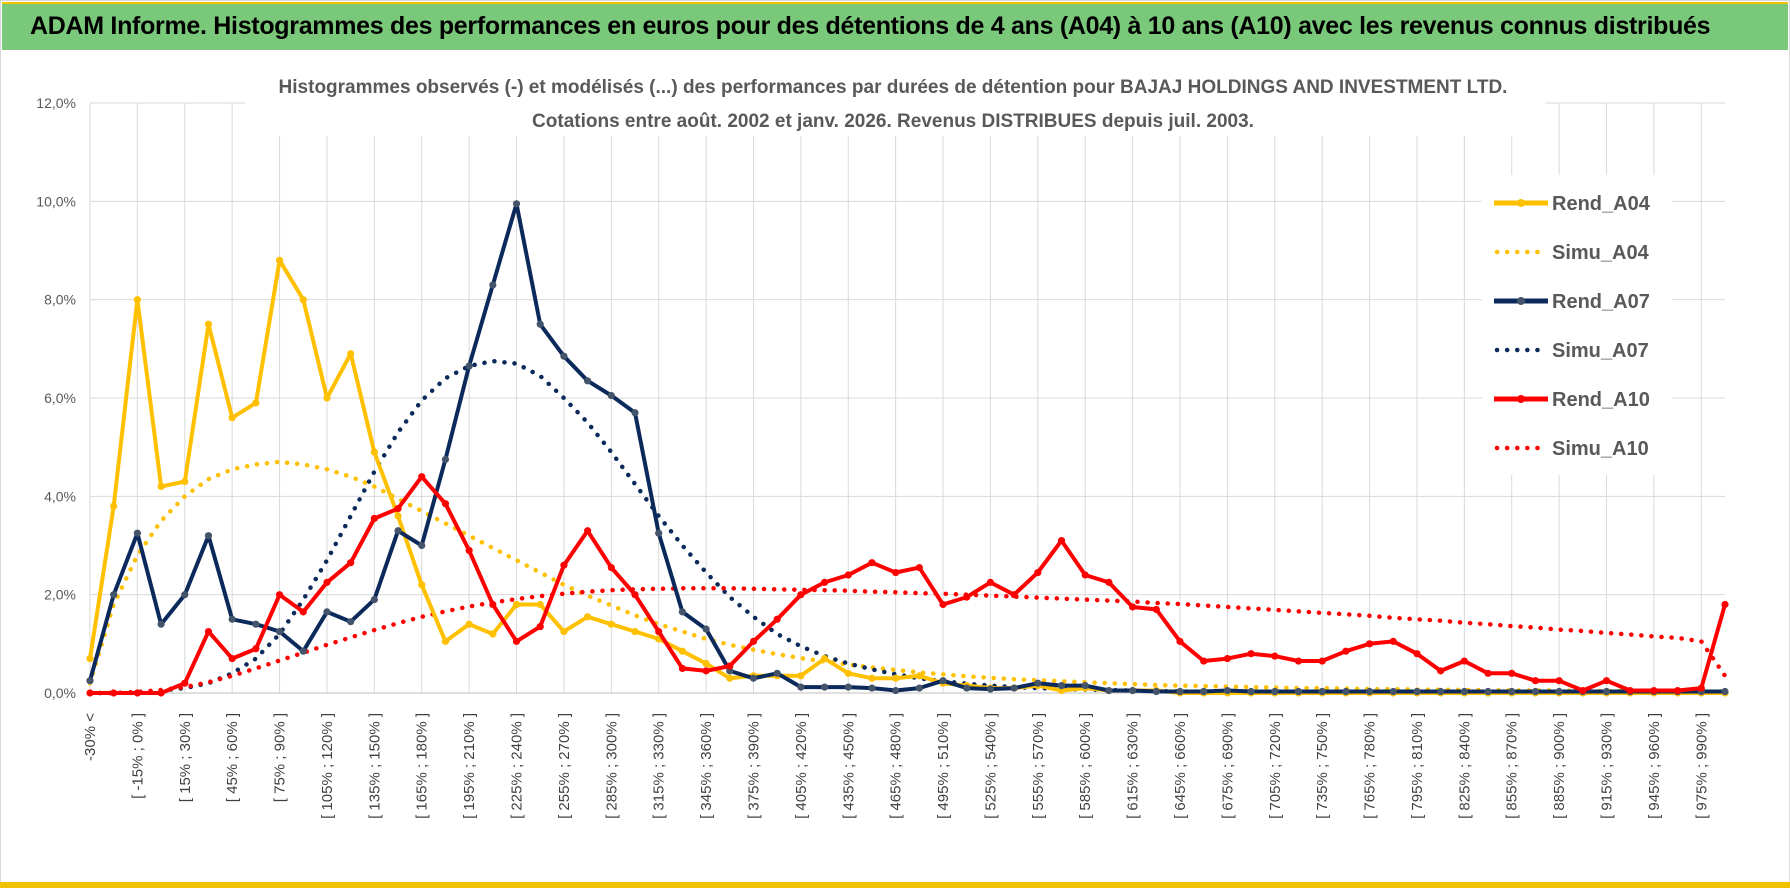 The width and height of the screenshot is (1790, 888). I want to click on x-tick-label: [ 795% ; 810% ], so click(1417, 766).